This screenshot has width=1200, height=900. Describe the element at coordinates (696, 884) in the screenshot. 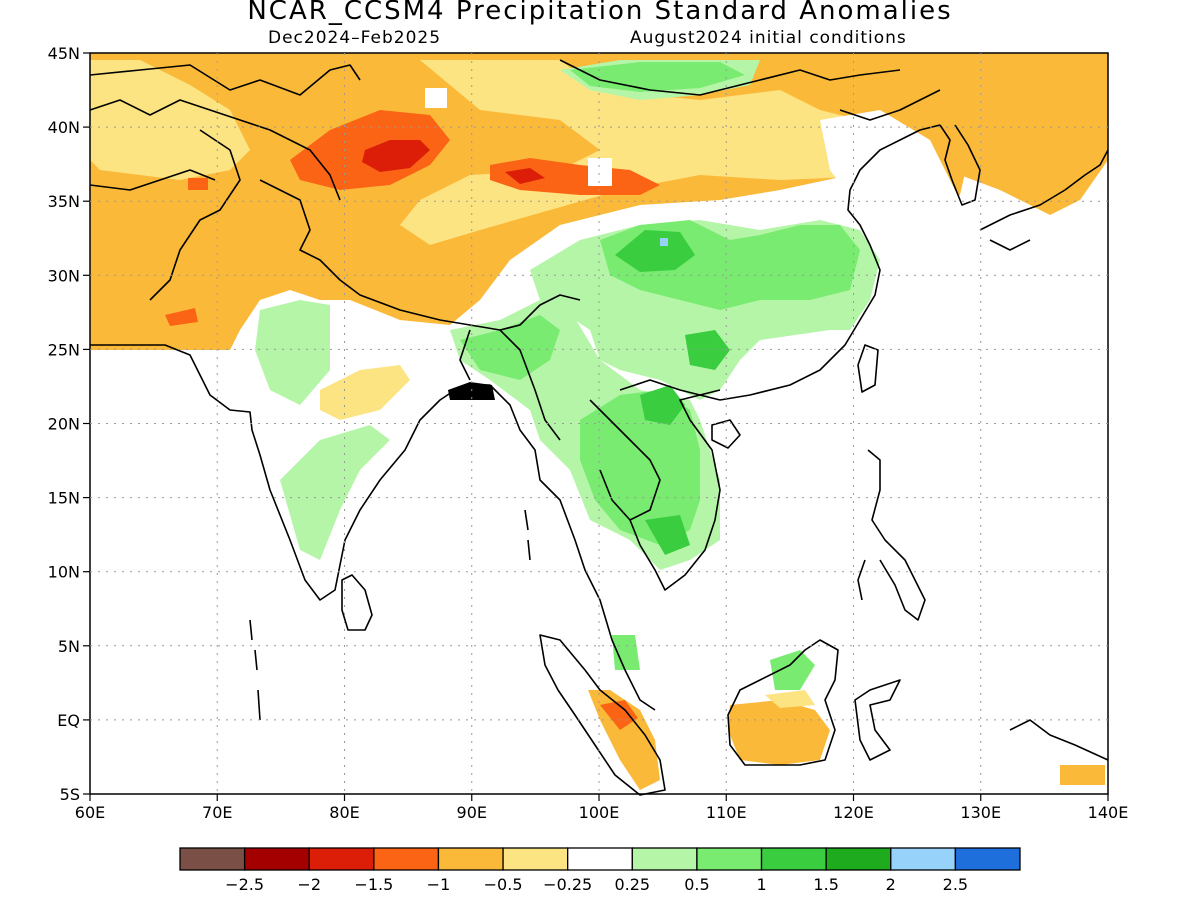

I see `colorbar-label: 0.5` at that location.